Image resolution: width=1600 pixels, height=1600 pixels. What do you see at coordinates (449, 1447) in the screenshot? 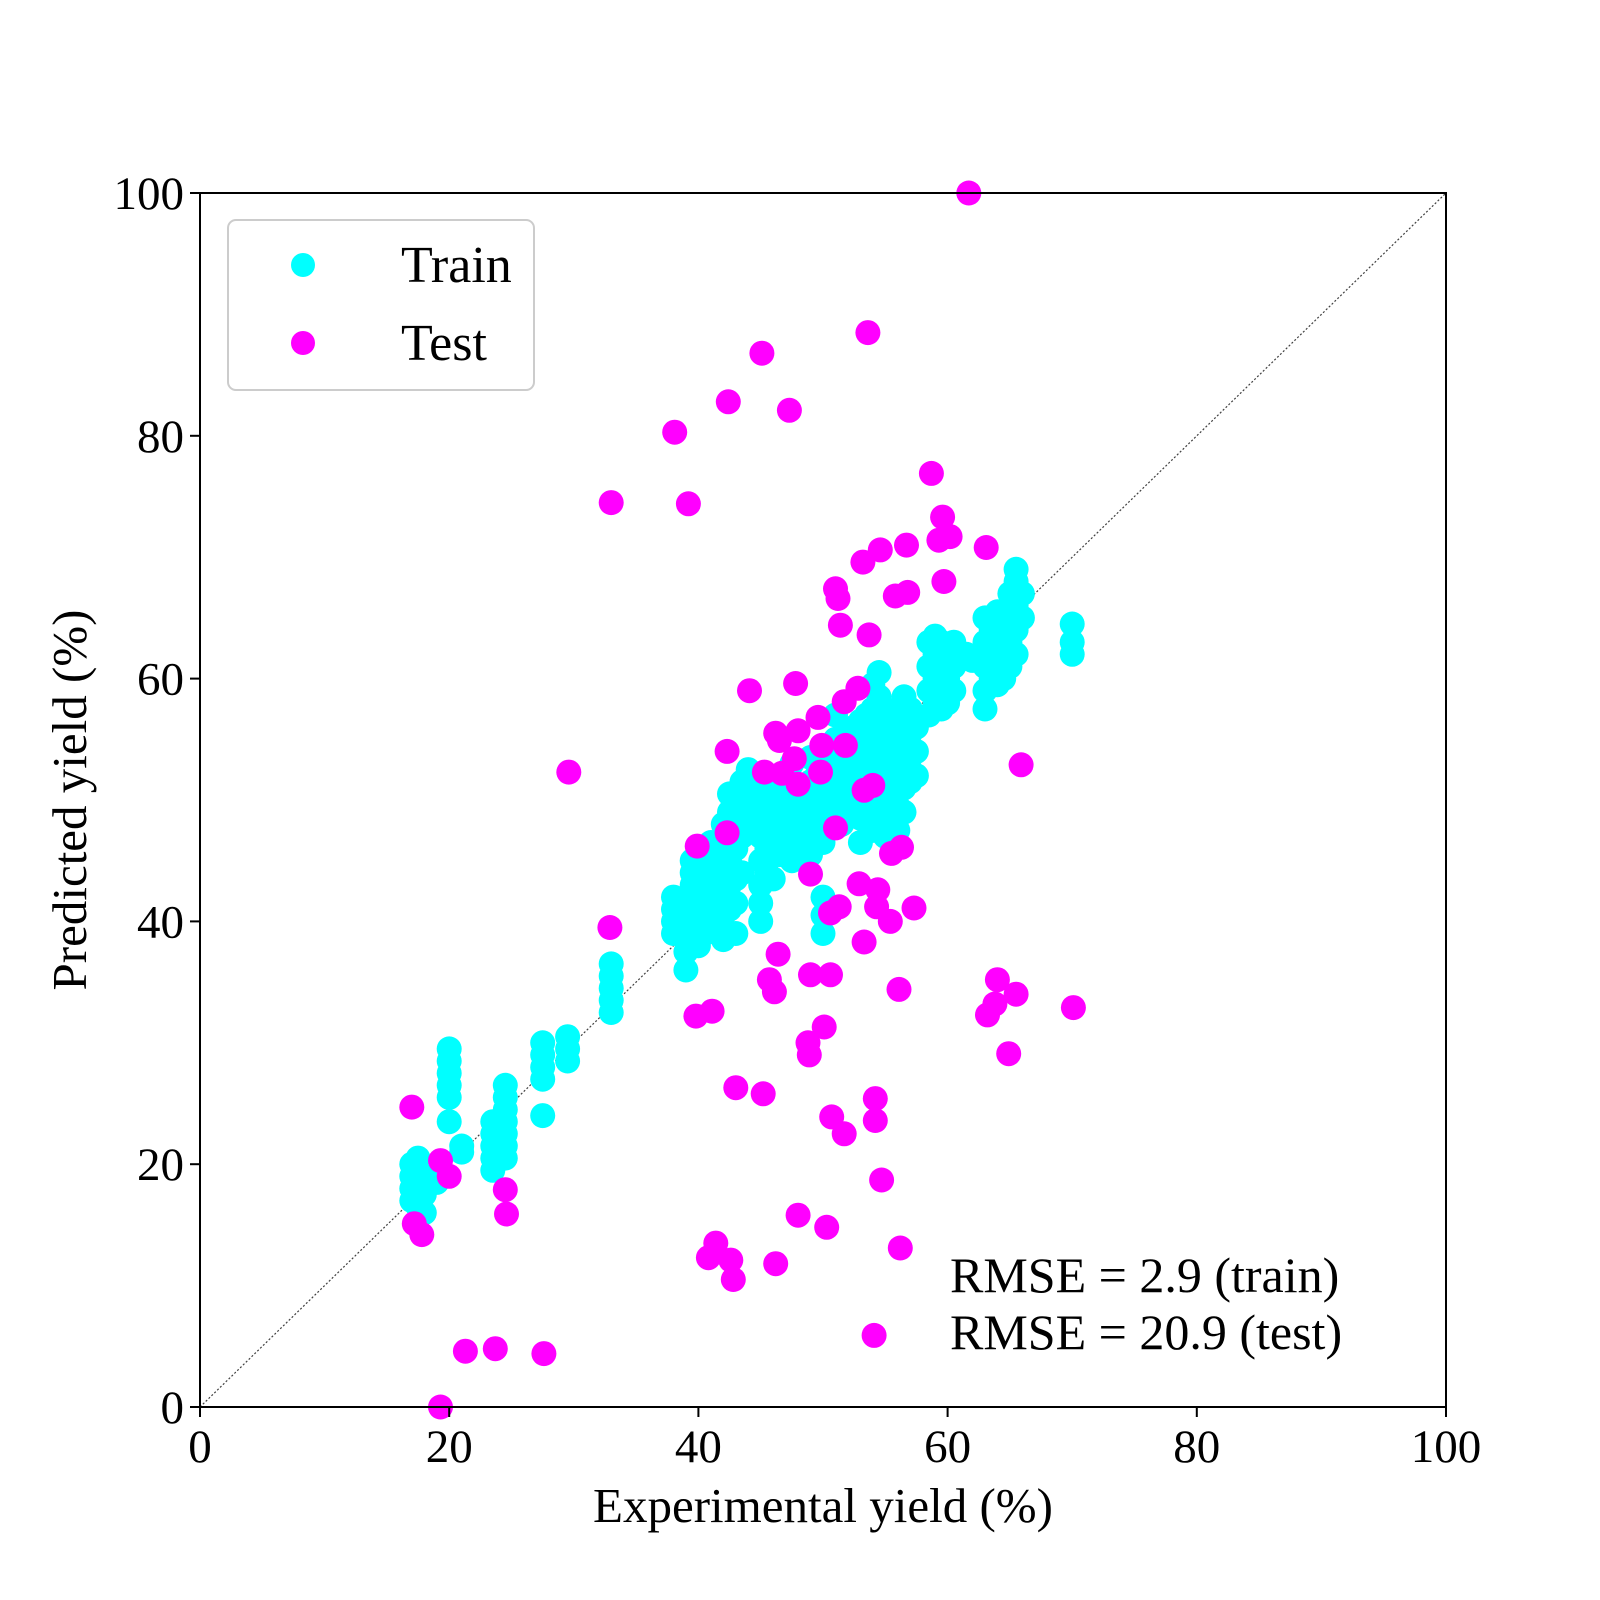
I see `x-tick-label-1: 20` at bounding box center [449, 1447].